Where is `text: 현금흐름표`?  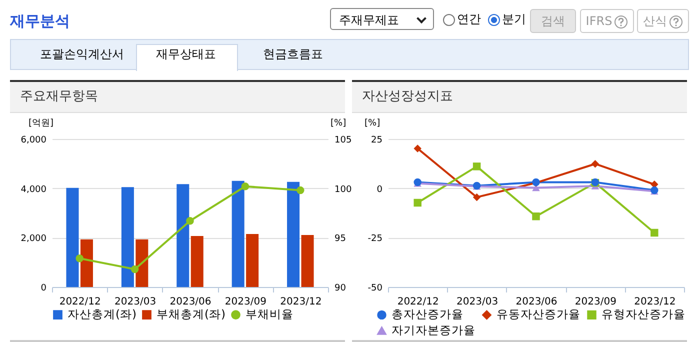 text: 현금흐름표 is located at coordinates (293, 54).